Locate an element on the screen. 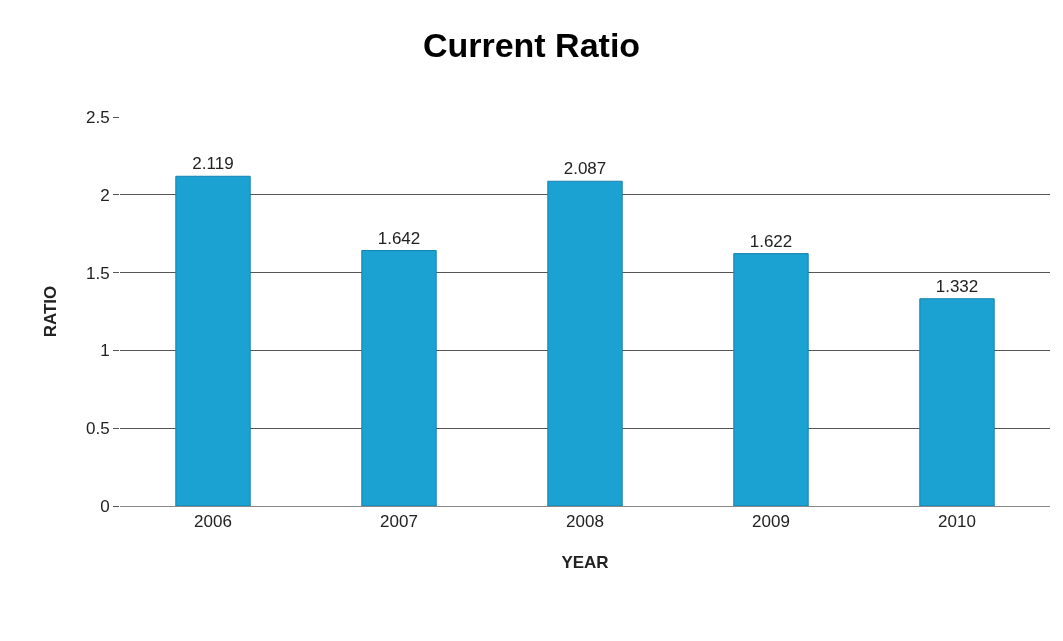 This screenshot has height=641, width=1063. data-label: 2.087 is located at coordinates (585, 169).